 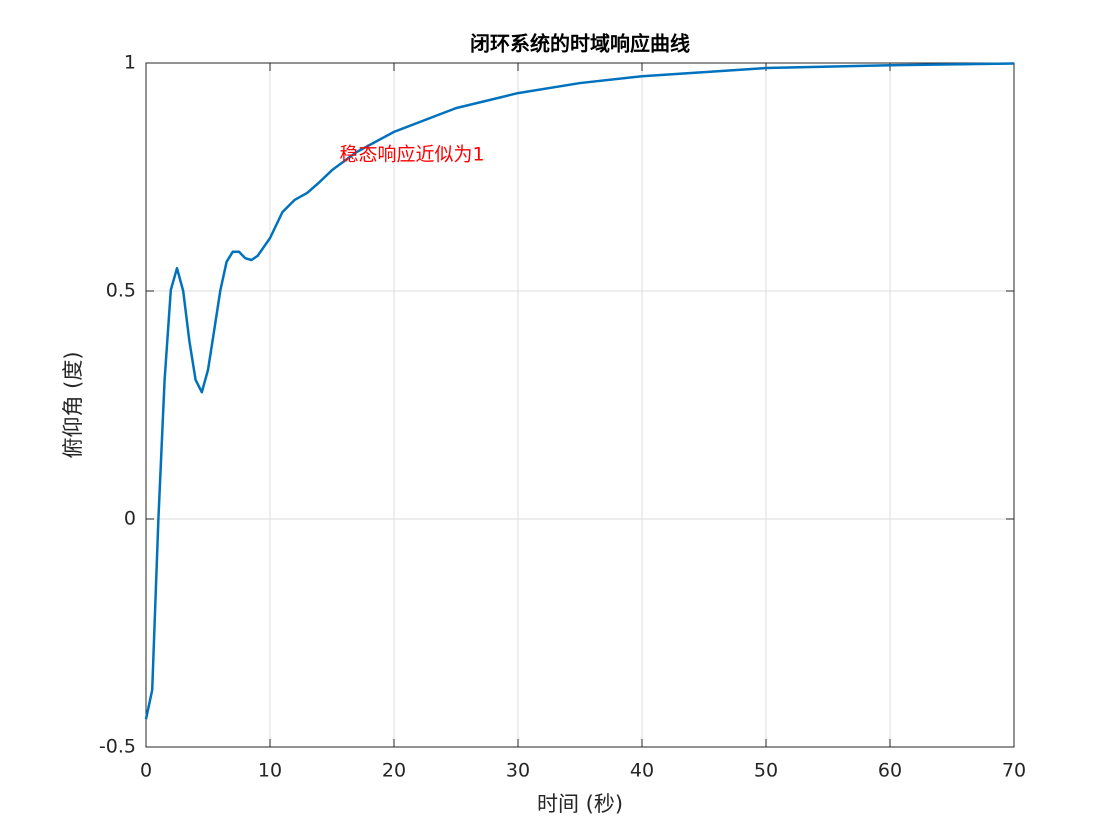 What do you see at coordinates (130, 63) in the screenshot?
I see `y-tick-label: 1` at bounding box center [130, 63].